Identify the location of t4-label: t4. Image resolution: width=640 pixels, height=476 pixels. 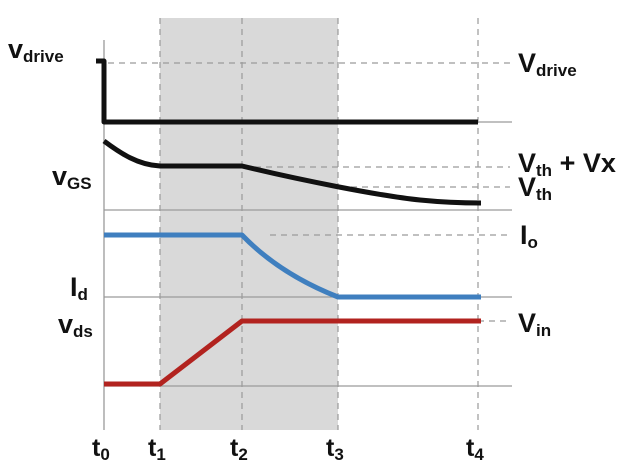
(475, 449).